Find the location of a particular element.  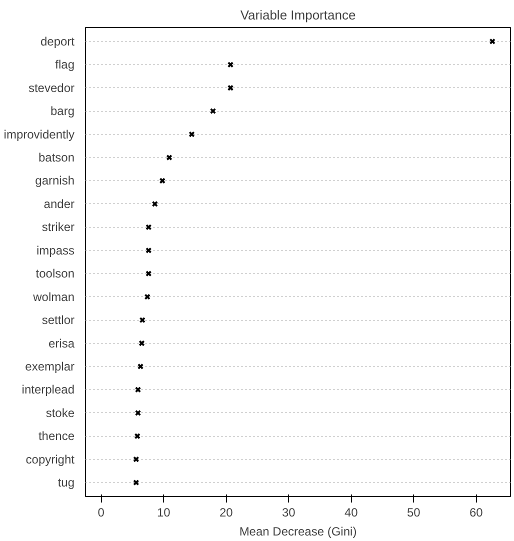

y-tick-label: exemplar is located at coordinates (50, 366).